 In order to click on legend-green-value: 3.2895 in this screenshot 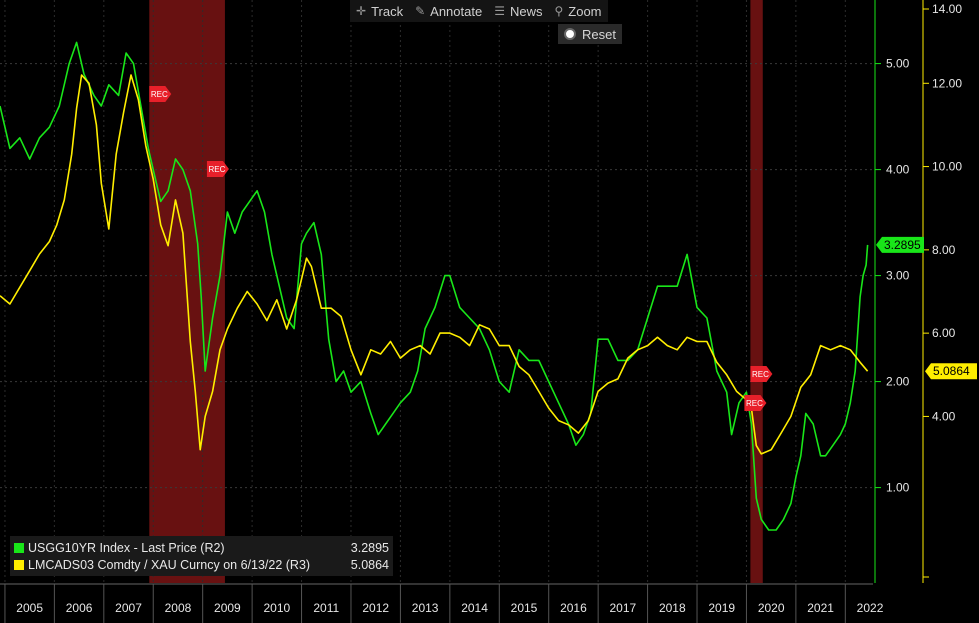, I will do `click(369, 547)`.